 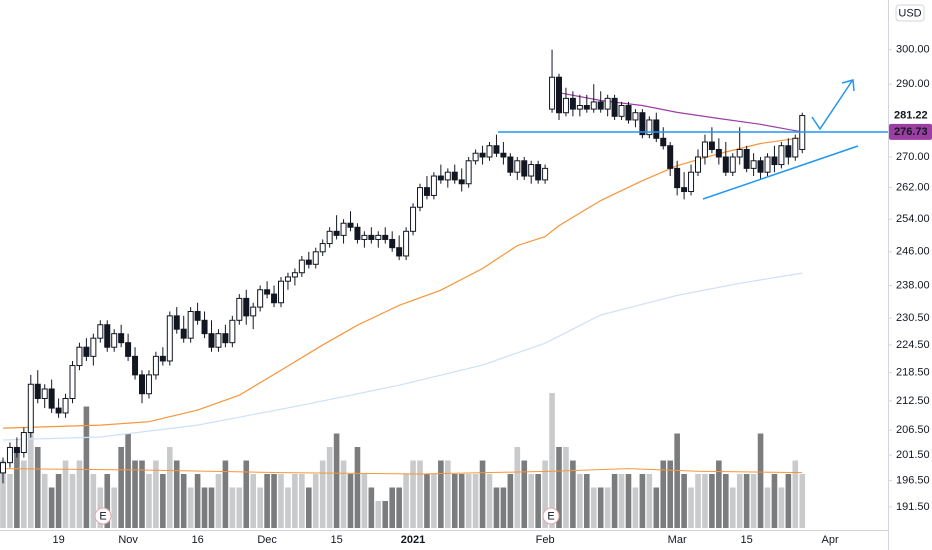 I want to click on x-tick-label: Dec, so click(x=267, y=540).